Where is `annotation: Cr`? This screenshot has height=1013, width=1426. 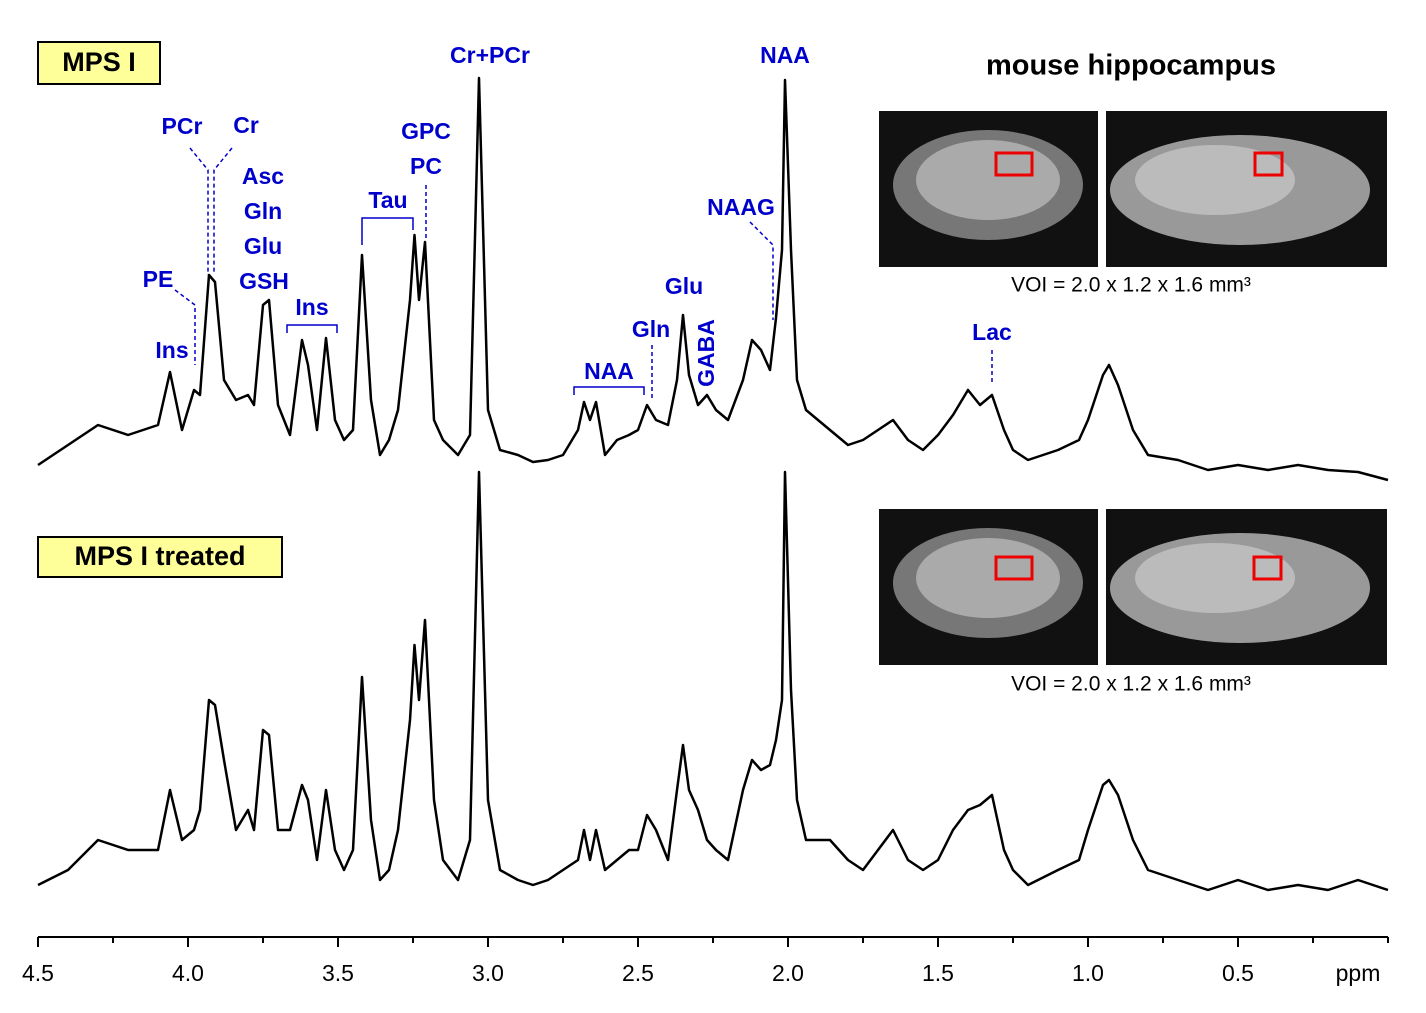 annotation: Cr is located at coordinates (246, 125).